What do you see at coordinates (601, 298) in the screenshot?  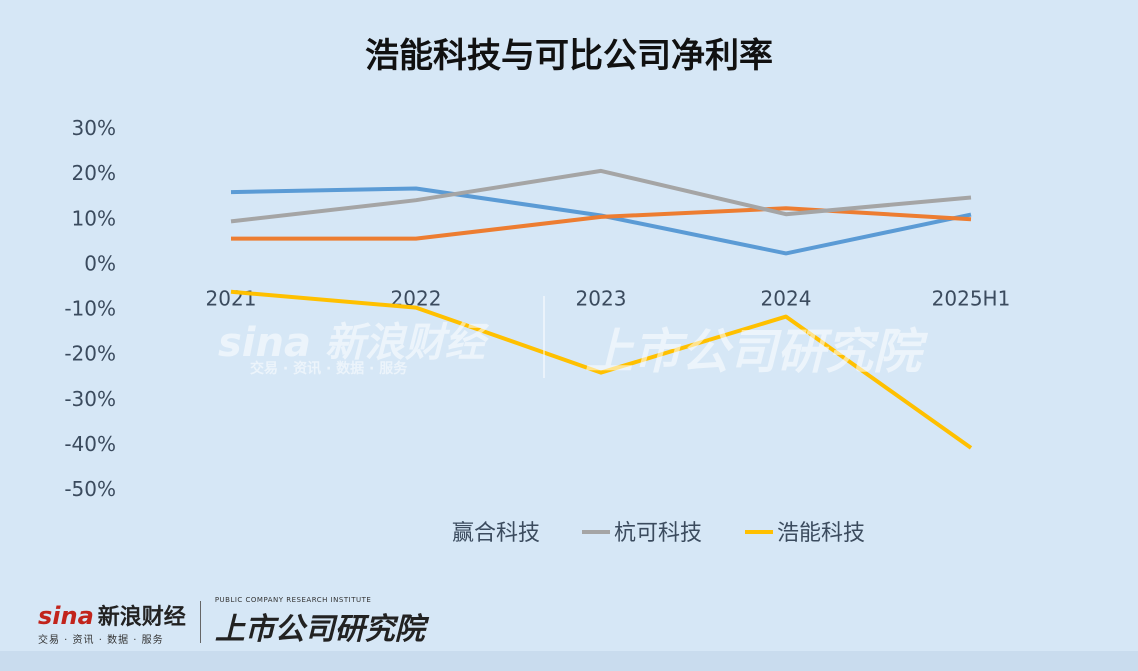 I see `x-tick-label: 2023` at bounding box center [601, 298].